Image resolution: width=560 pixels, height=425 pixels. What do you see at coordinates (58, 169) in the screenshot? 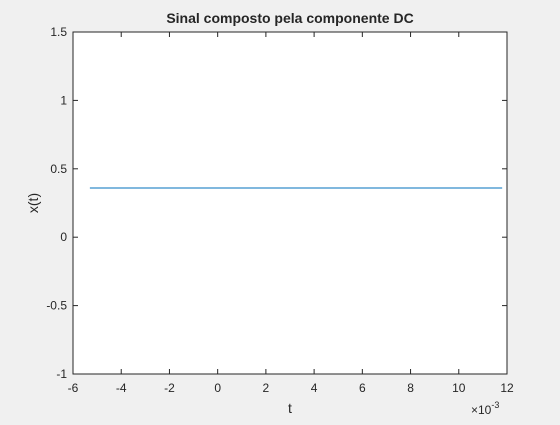
I see `y-tick-label: 0.5` at bounding box center [58, 169].